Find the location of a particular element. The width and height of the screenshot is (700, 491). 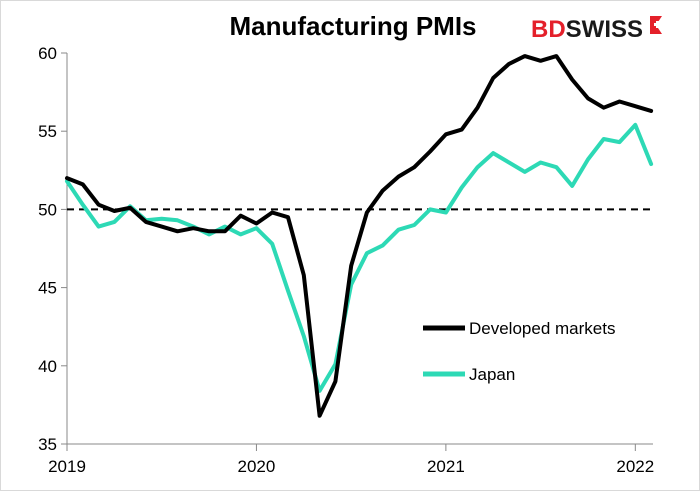

logo-swiss-text: SWISS is located at coordinates (604, 29).